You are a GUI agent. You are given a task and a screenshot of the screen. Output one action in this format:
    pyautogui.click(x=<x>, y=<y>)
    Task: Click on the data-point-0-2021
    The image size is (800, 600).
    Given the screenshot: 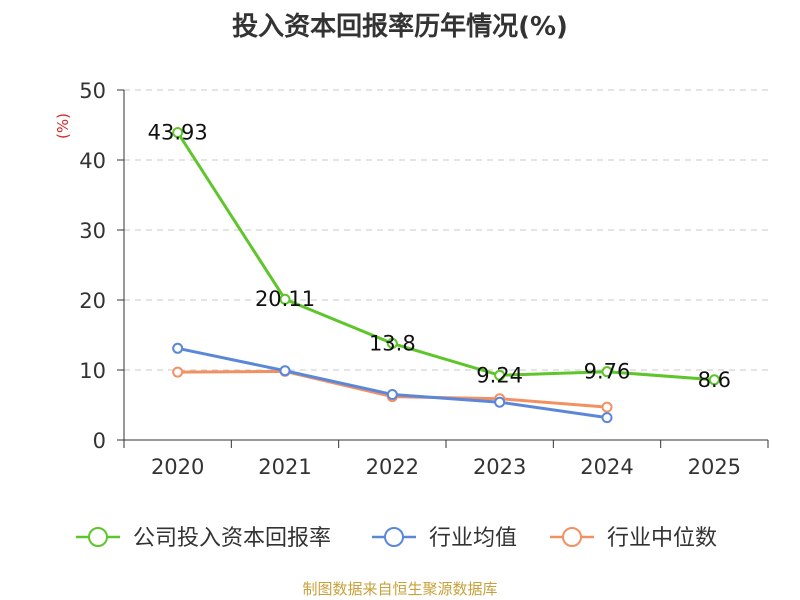 What is the action you would take?
    pyautogui.click(x=285, y=299)
    